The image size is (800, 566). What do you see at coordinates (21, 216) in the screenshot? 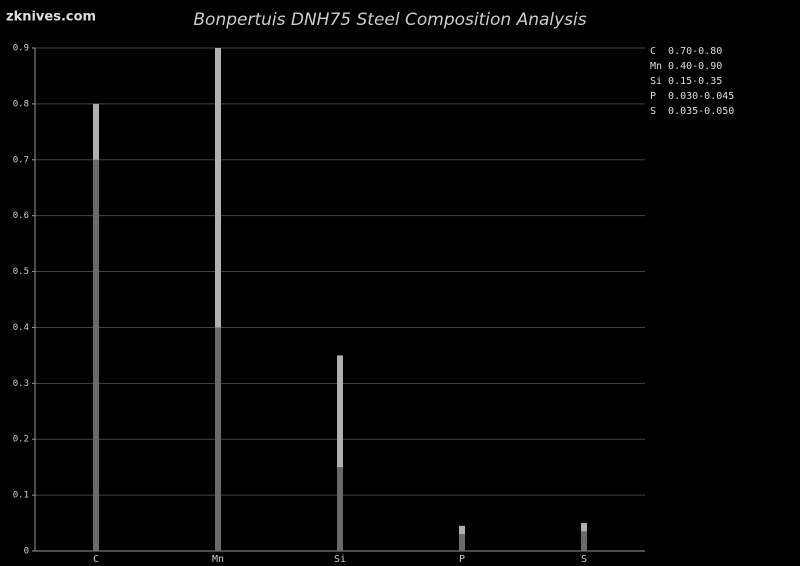
I see `y-tick-label: 0.6` at bounding box center [21, 216].